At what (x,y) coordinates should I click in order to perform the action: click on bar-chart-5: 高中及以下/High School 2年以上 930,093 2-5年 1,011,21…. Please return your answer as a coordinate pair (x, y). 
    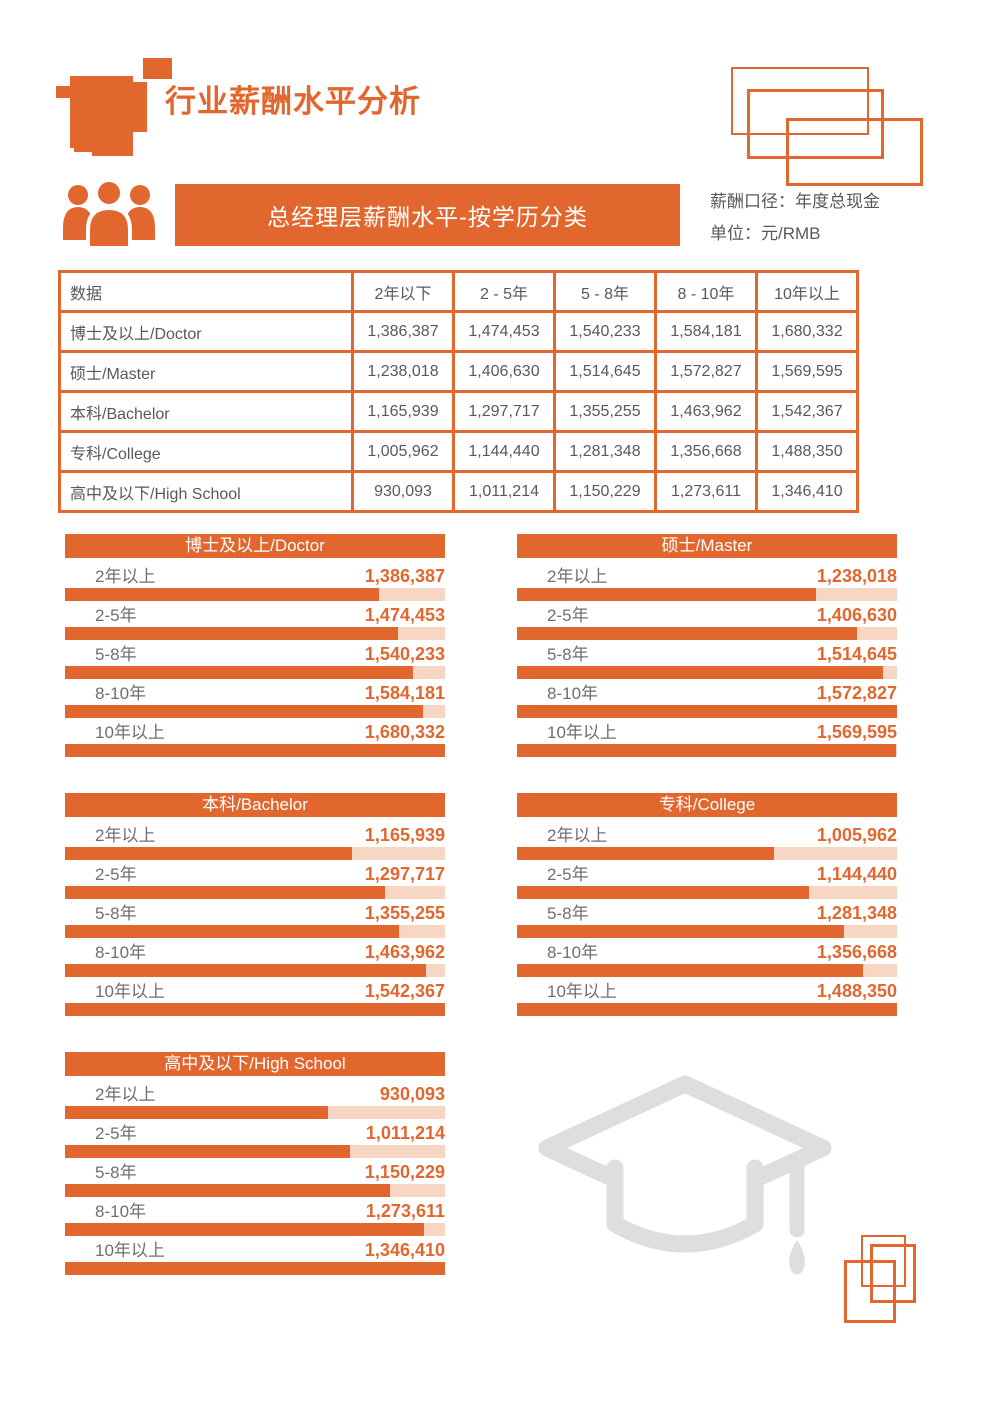
    Looking at the image, I should click on (255, 1163).